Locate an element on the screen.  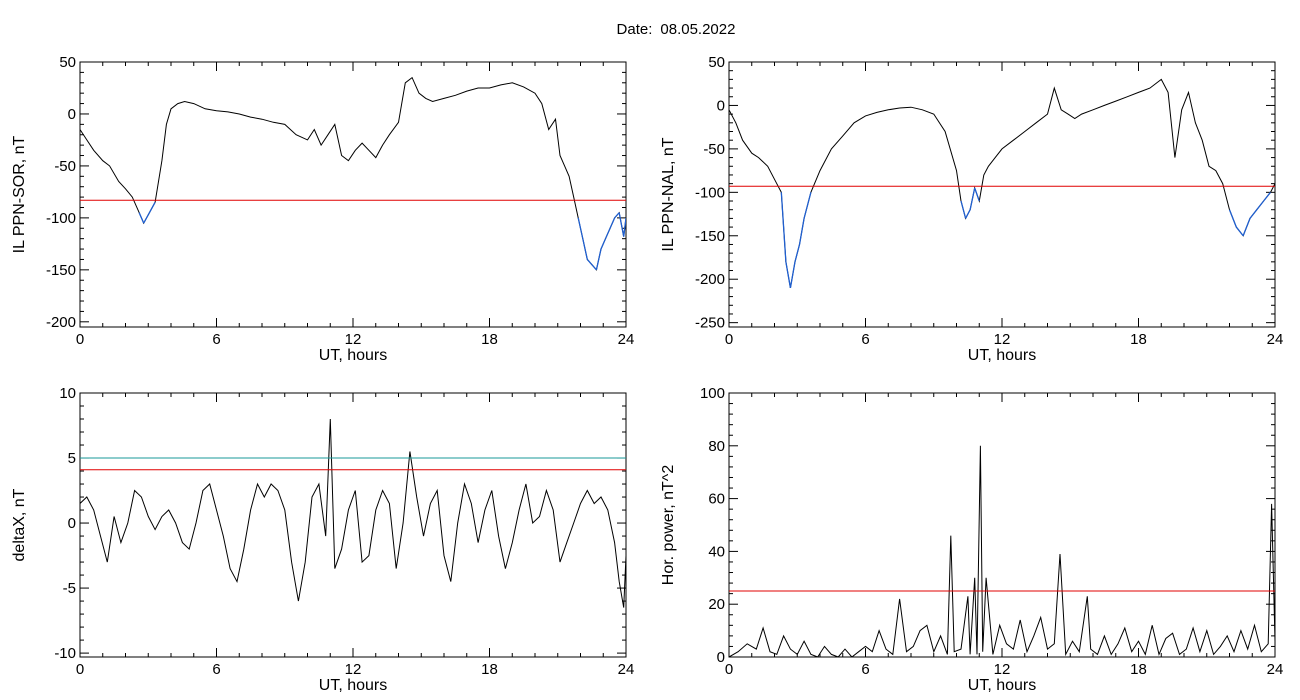
deltax-y-tick-label: 0 is located at coordinates (72, 523).